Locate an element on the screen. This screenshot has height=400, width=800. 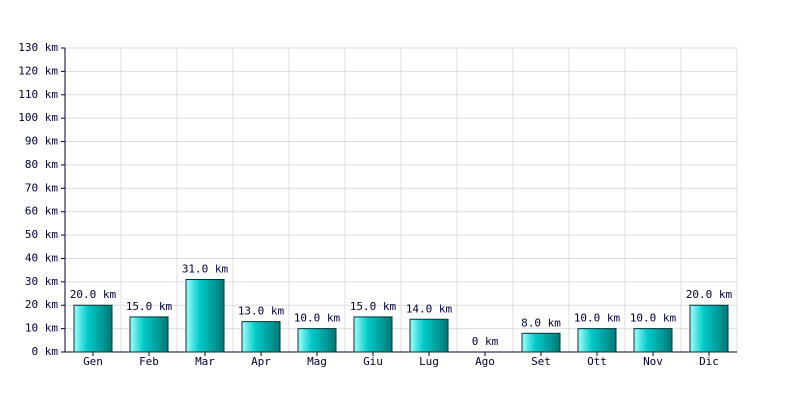
y-tick-label: 60 km is located at coordinates (41, 211).